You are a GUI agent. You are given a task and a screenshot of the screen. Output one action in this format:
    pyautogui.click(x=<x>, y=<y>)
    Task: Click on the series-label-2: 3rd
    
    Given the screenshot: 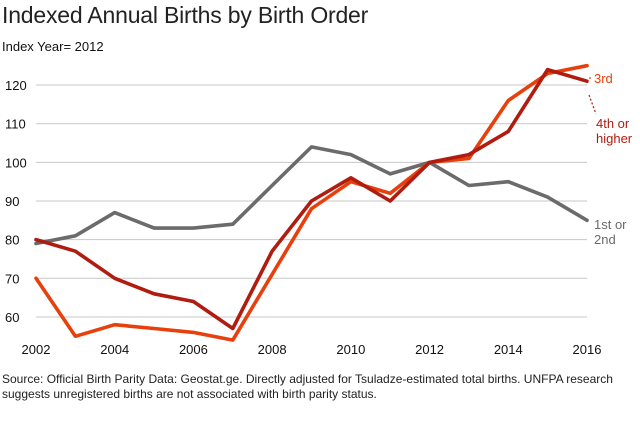 What is the action you would take?
    pyautogui.click(x=603, y=78)
    